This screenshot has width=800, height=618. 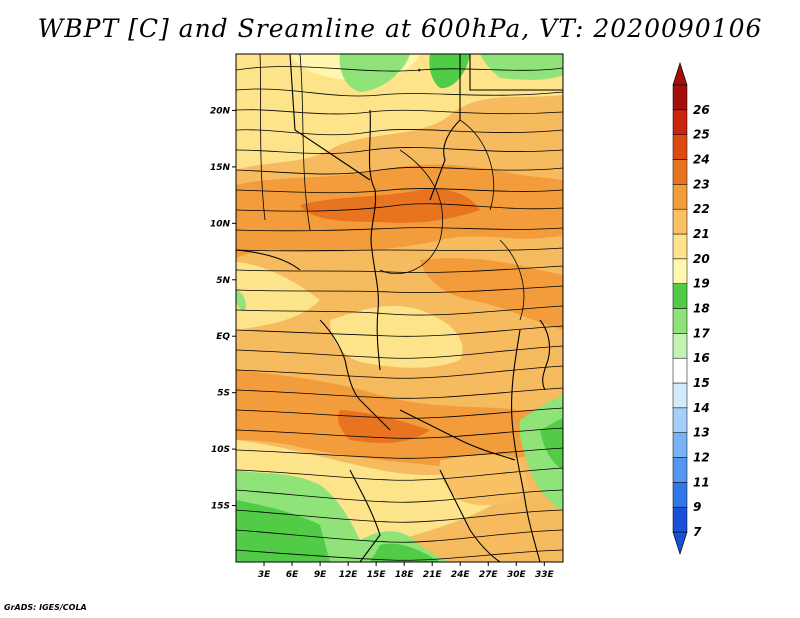 What do you see at coordinates (701, 482) in the screenshot?
I see `colorbar-label: 11` at bounding box center [701, 482].